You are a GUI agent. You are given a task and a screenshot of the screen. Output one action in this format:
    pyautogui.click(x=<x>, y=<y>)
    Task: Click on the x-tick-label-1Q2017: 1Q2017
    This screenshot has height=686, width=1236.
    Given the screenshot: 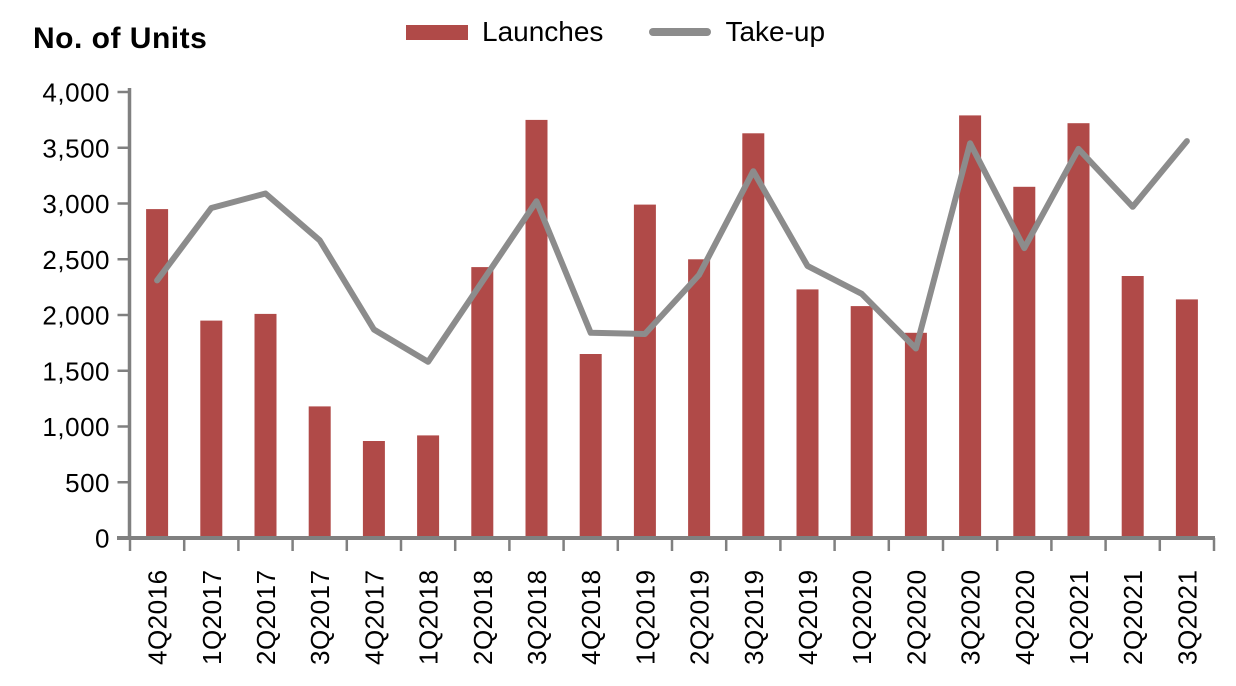 What is the action you would take?
    pyautogui.click(x=212, y=617)
    